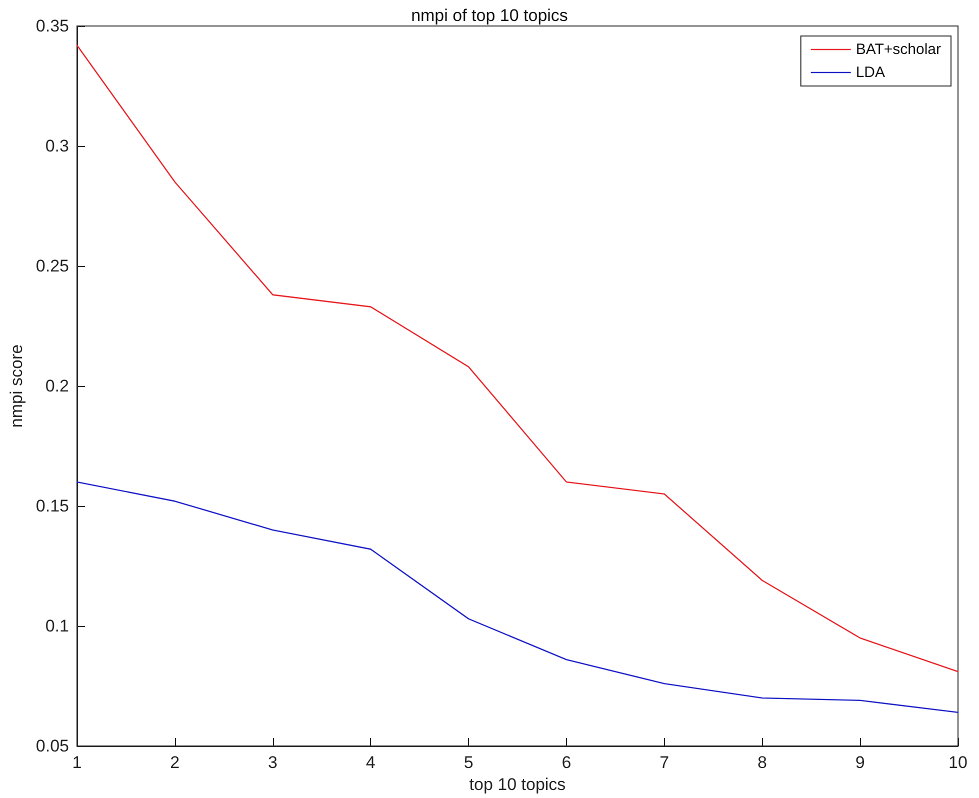 Image resolution: width=979 pixels, height=798 pixels. Describe the element at coordinates (57, 386) in the screenshot. I see `y-tick-label: 0.2` at that location.